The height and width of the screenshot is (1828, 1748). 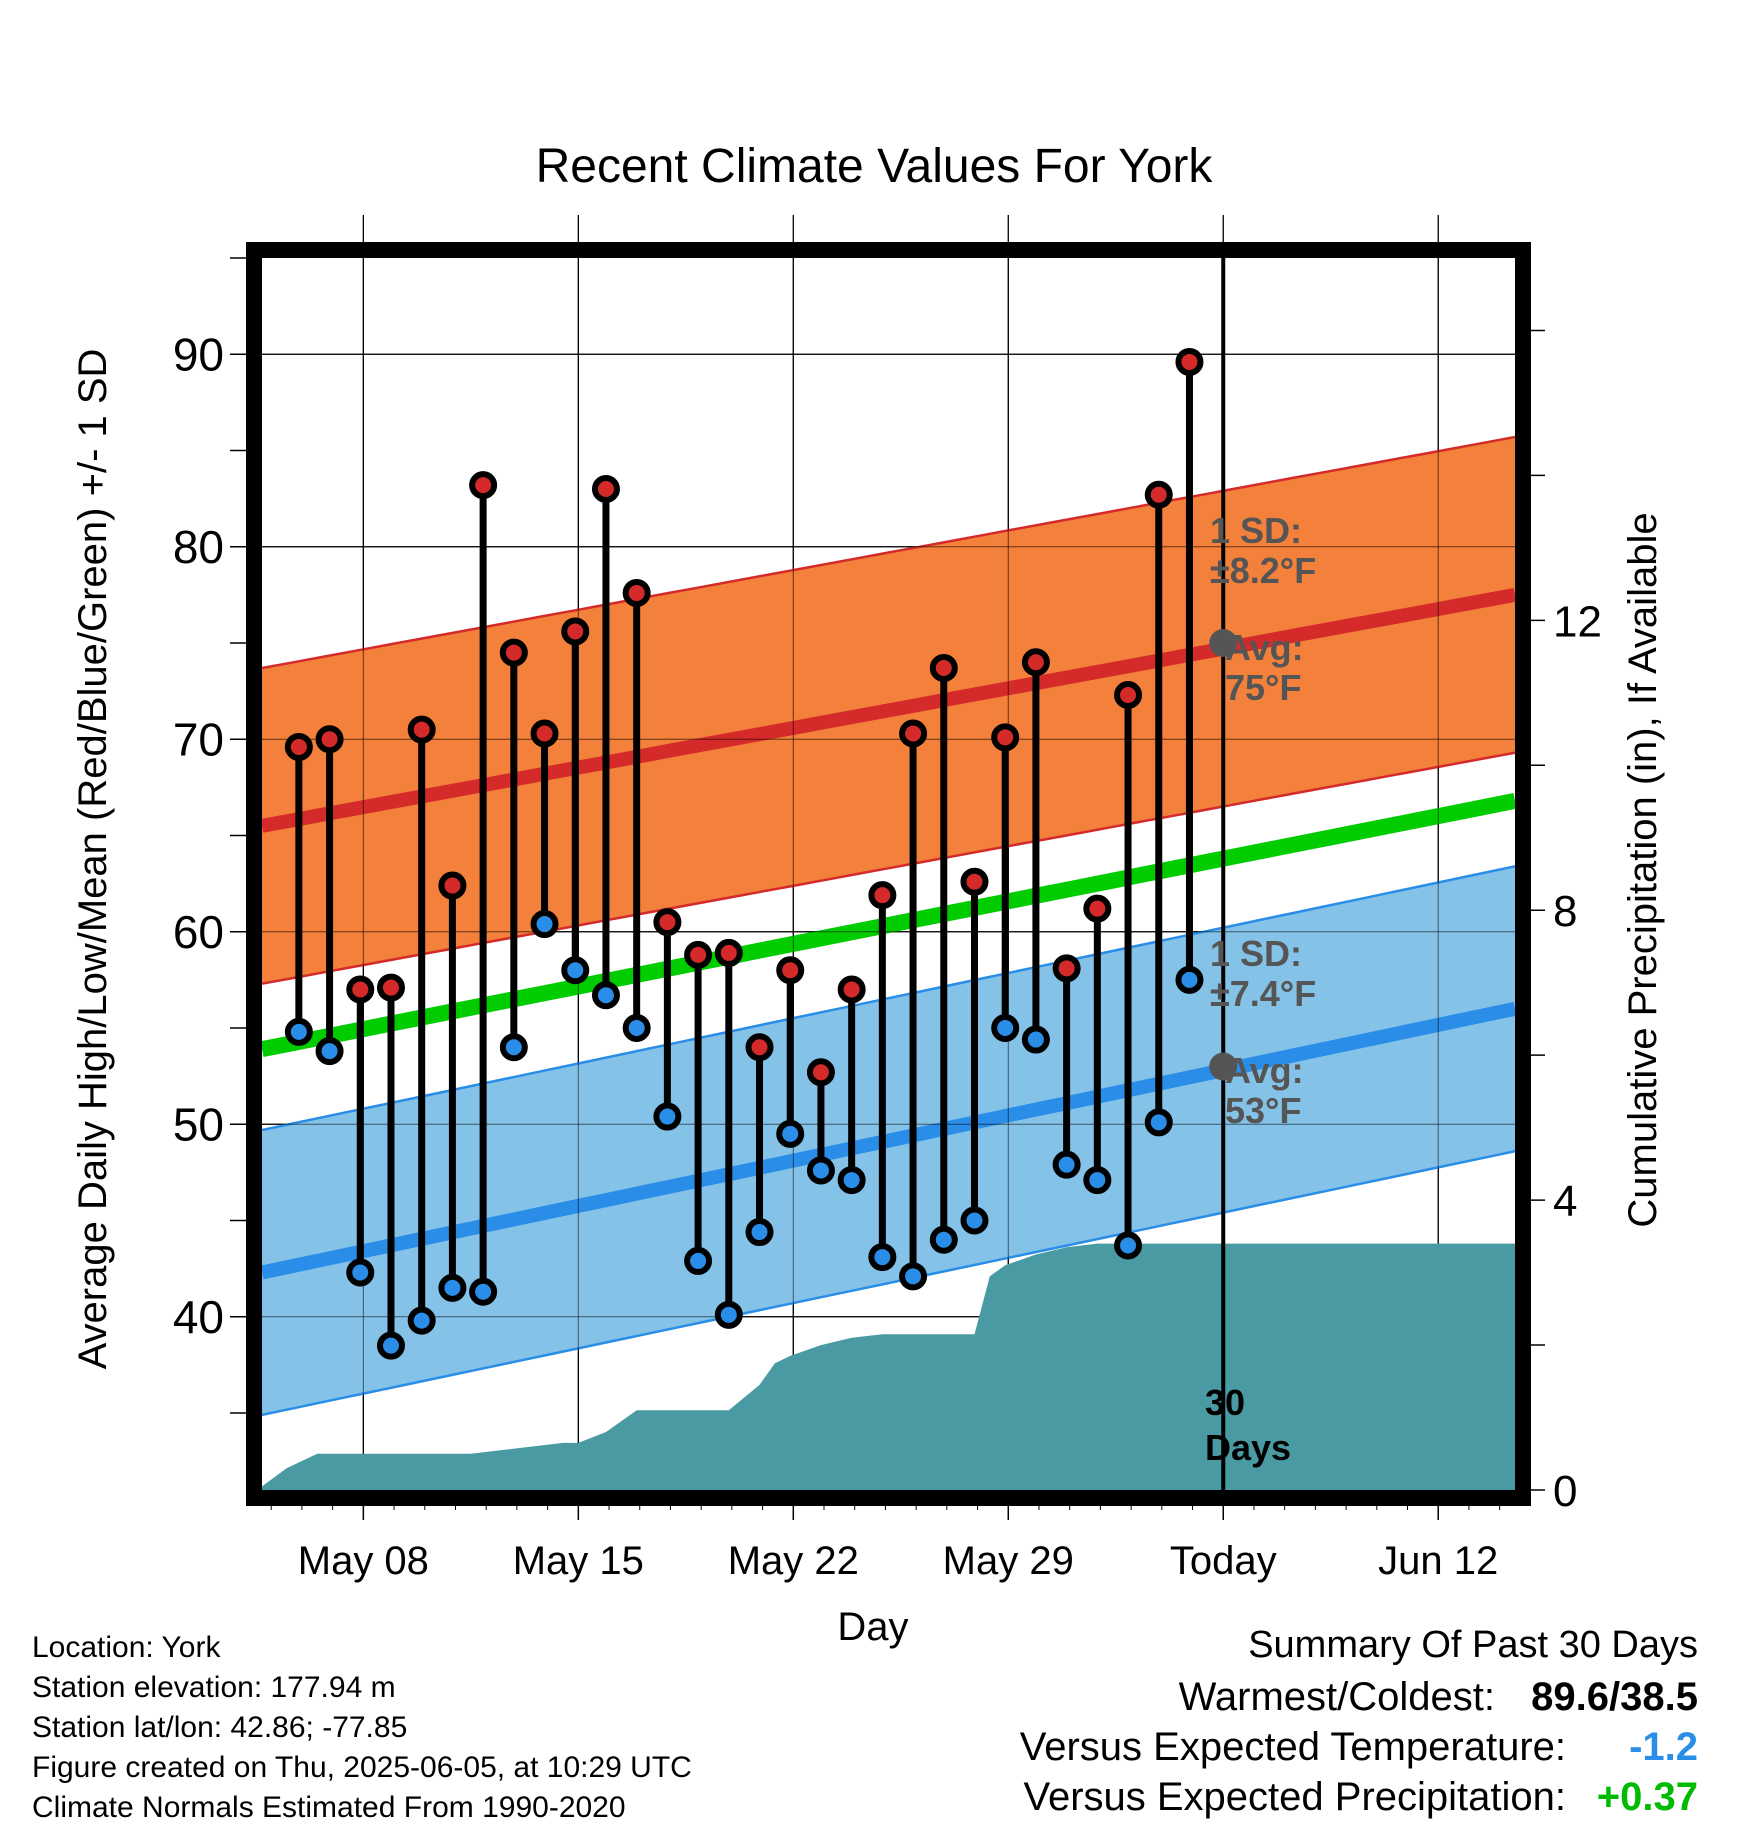 What do you see at coordinates (198, 1124) in the screenshot?
I see `y-left-tick-label: 50` at bounding box center [198, 1124].